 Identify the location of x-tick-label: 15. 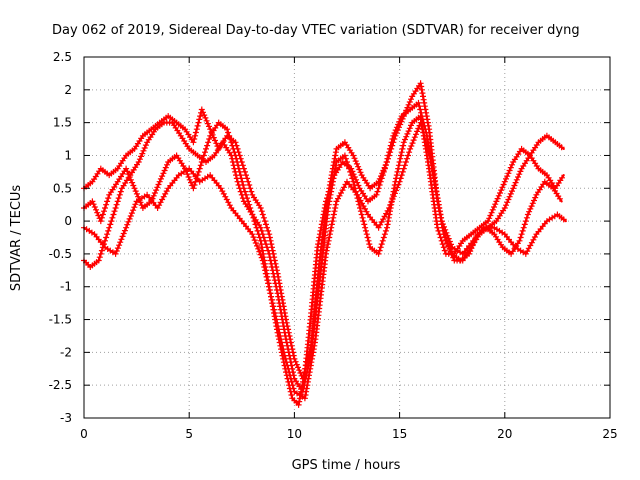
(399, 434).